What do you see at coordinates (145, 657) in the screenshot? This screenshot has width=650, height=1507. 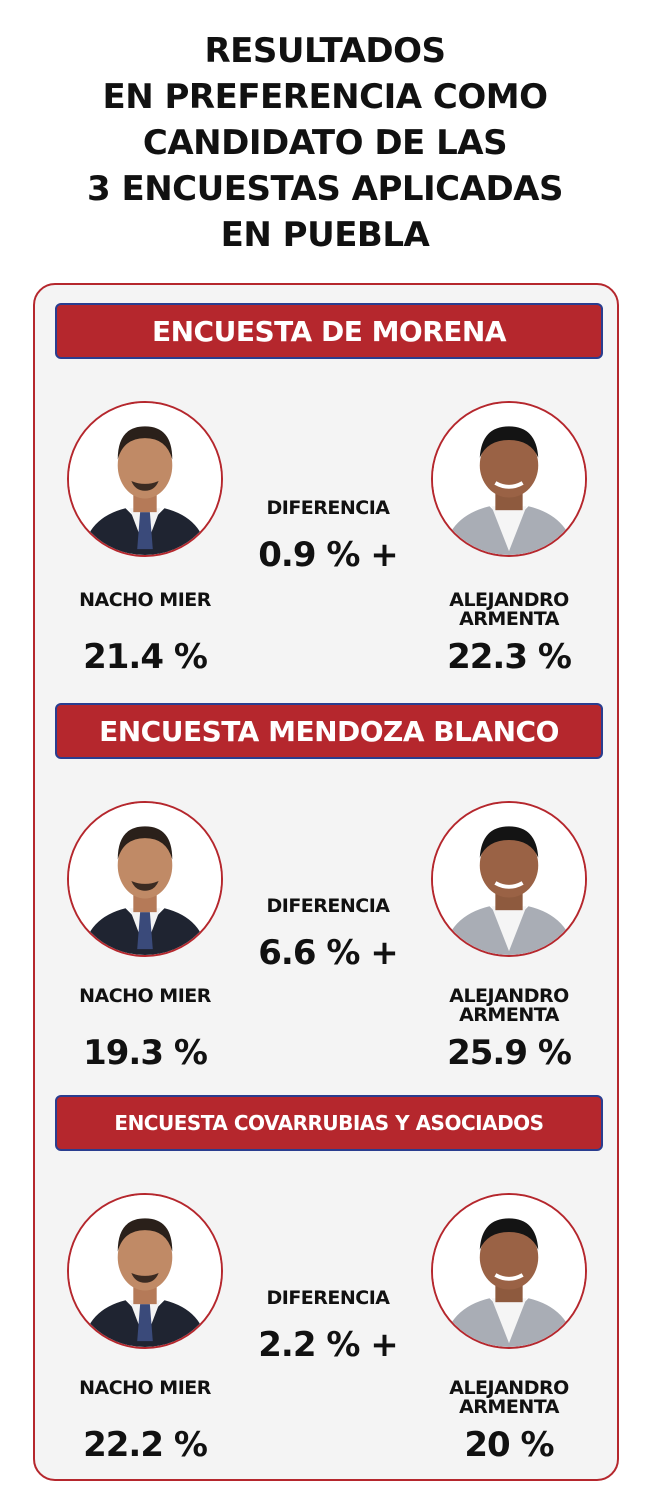 I see `percentage-left: 21.4 %` at bounding box center [145, 657].